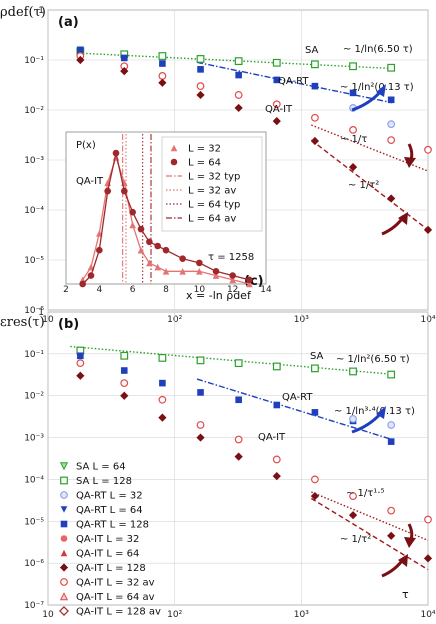 The image size is (436, 624). I want to click on inset-c-xtick-label: 10, so click(200, 290).